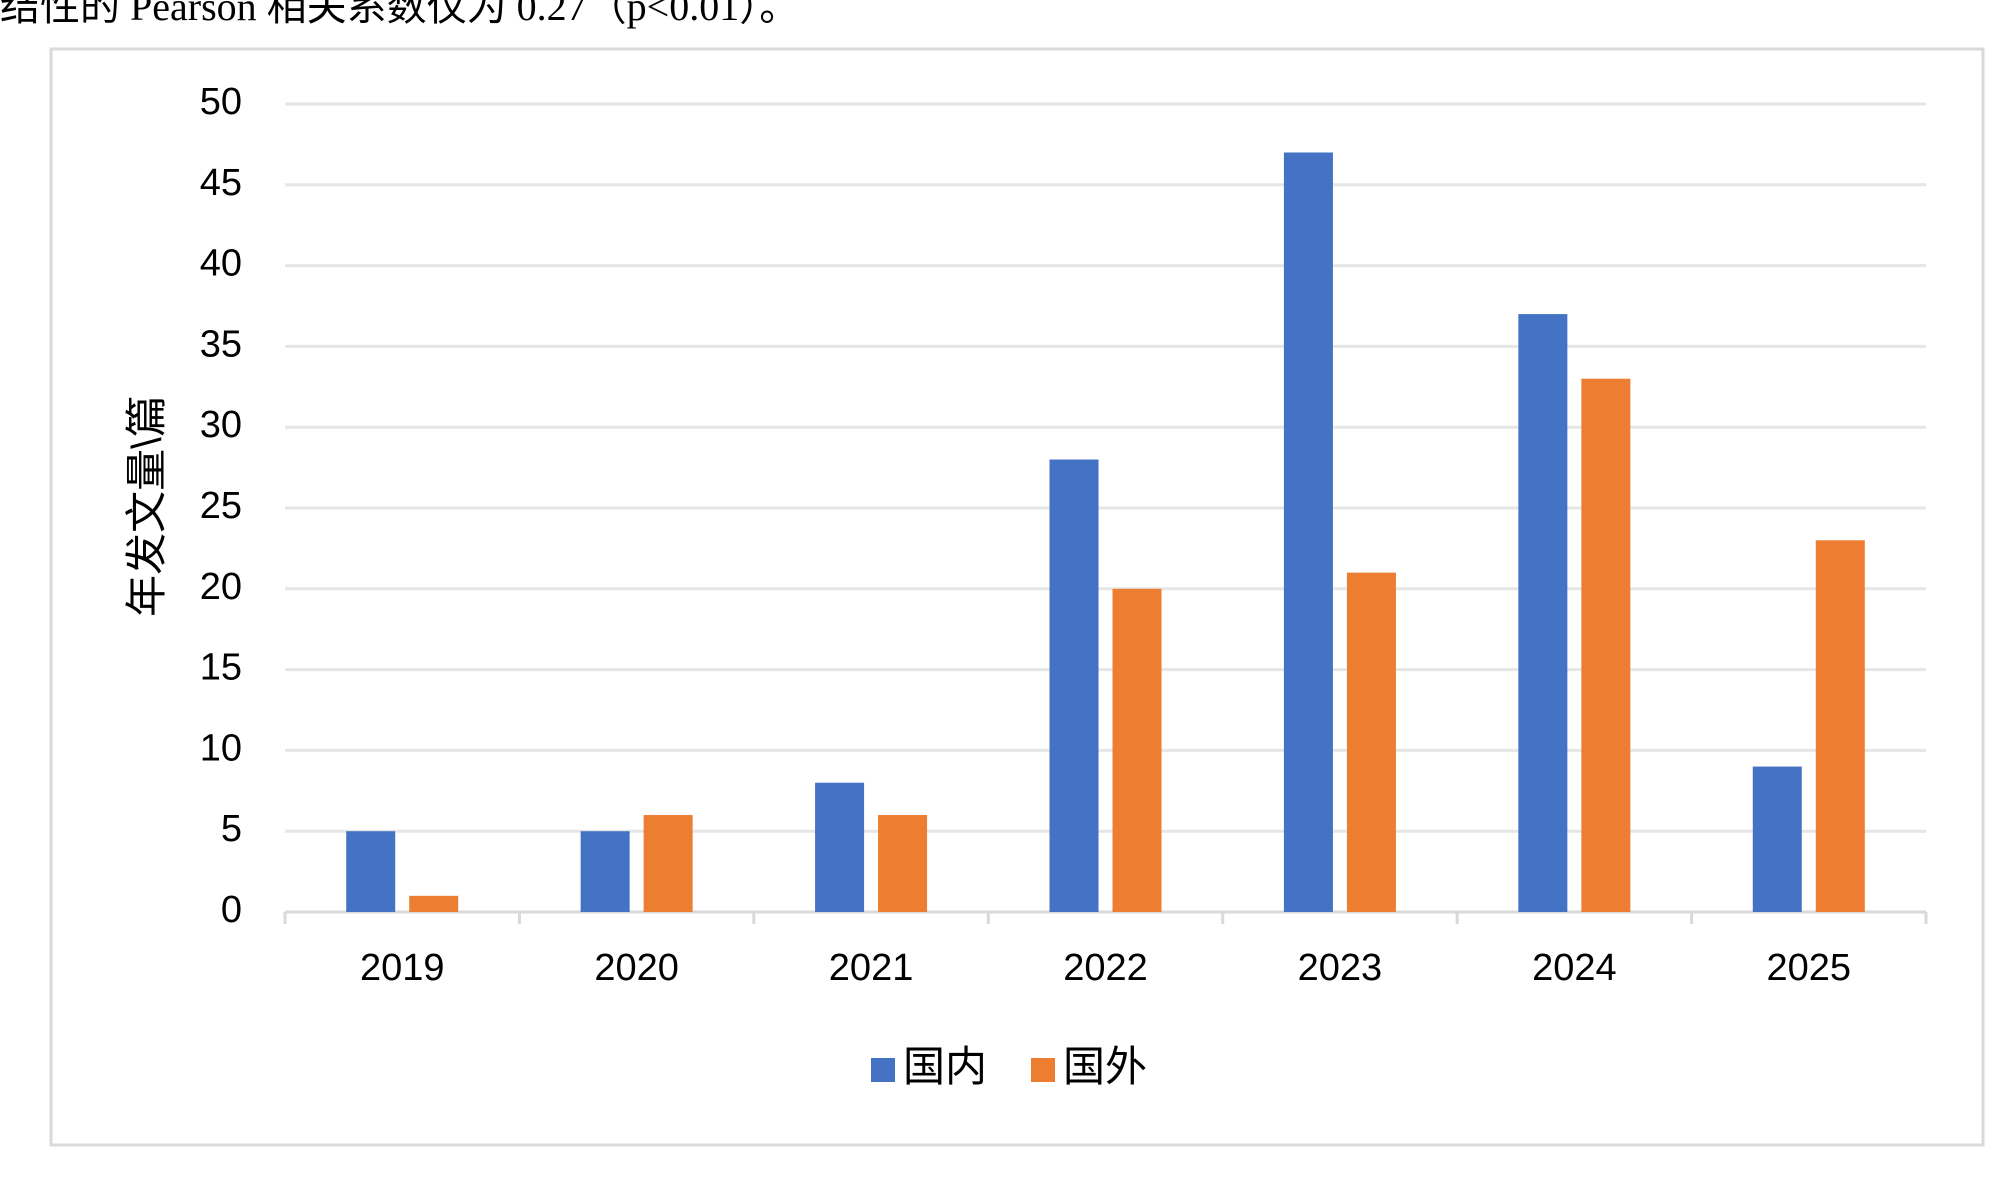 The image size is (2000, 1187). Describe the element at coordinates (1105, 968) in the screenshot. I see `x-tick-label: 2022` at that location.